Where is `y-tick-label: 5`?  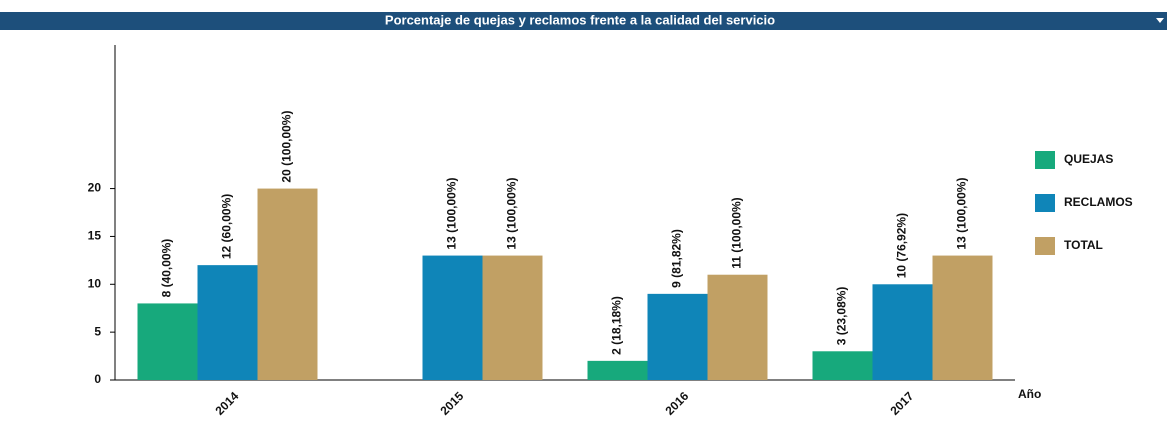 y-tick-label: 5 is located at coordinates (97, 331).